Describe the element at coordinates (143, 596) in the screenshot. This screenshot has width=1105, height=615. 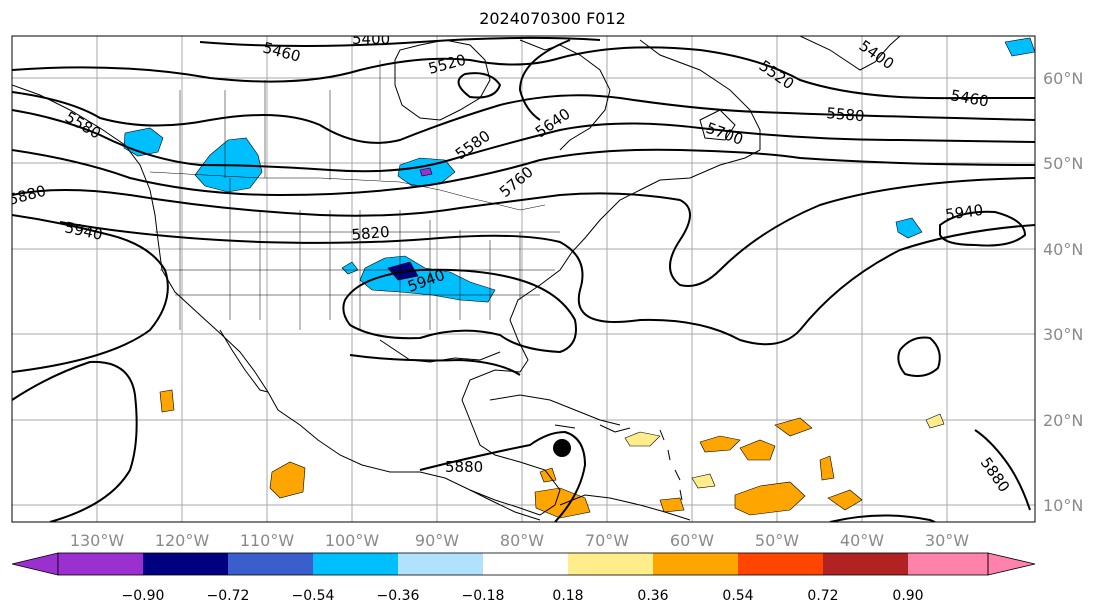
I see `colorbar-tick-label: −0.90` at that location.